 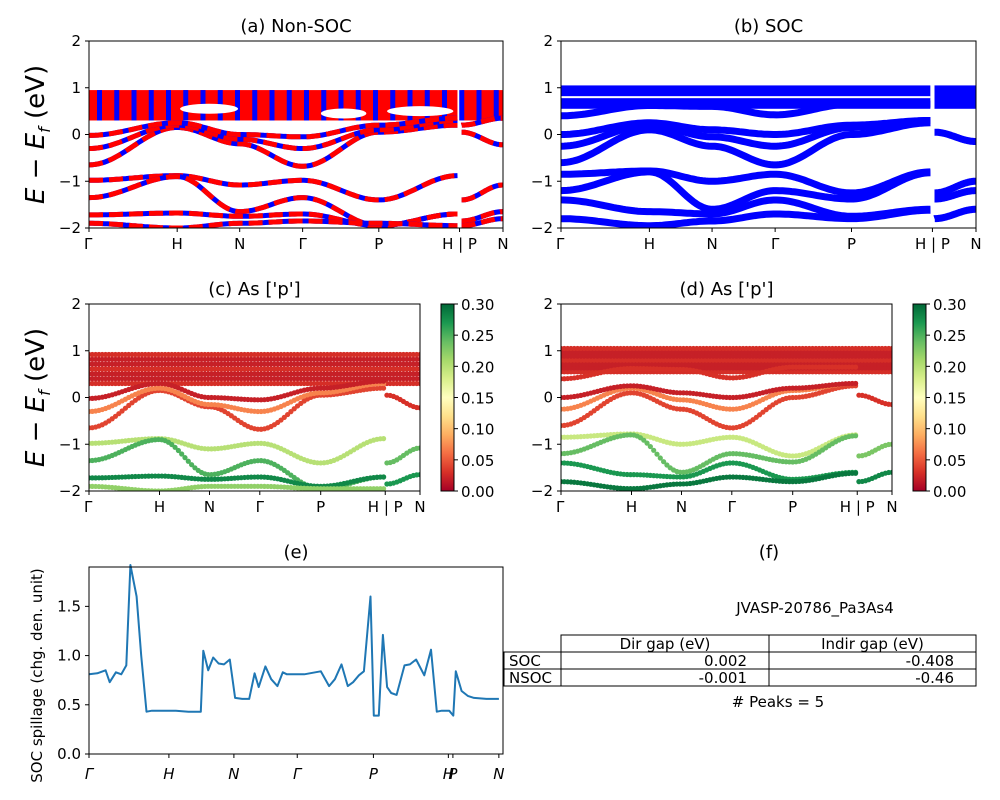 What do you see at coordinates (778, 702) in the screenshot?
I see `table-footer: # Peaks = 5` at bounding box center [778, 702].